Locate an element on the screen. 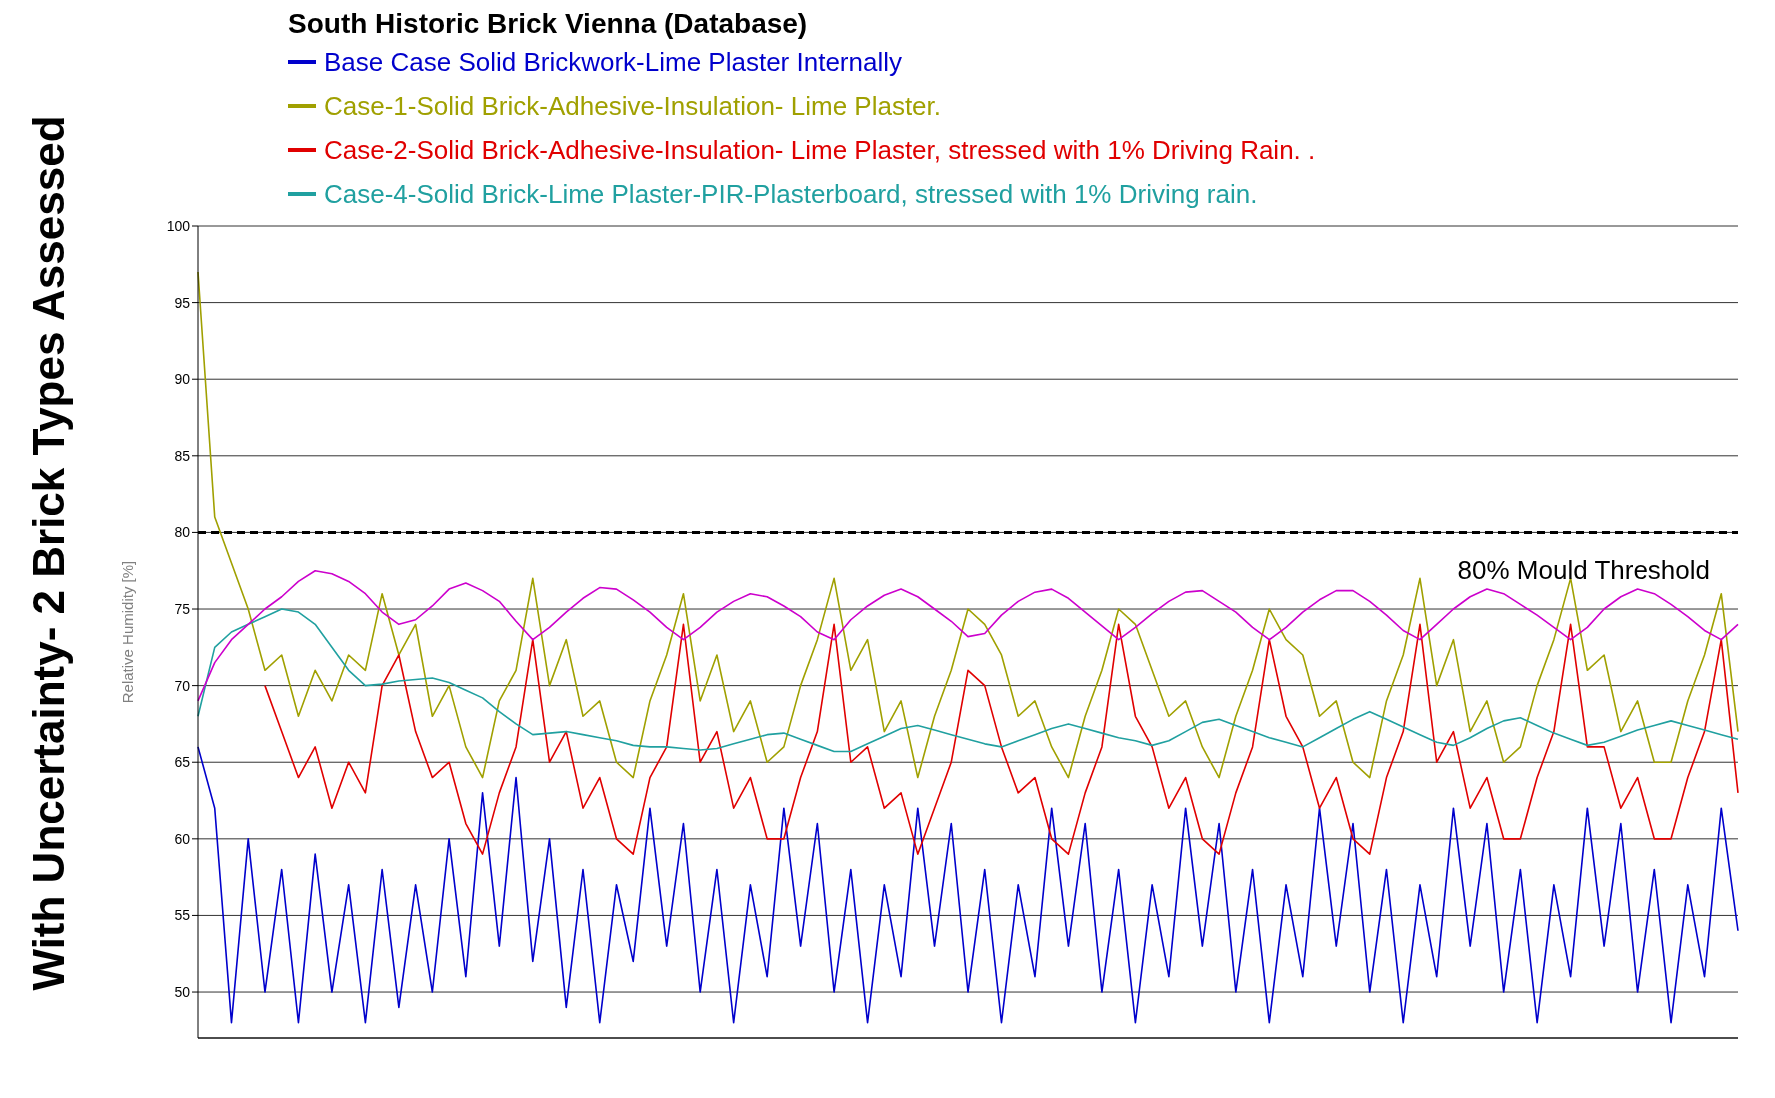 This screenshot has width=1775, height=1098. y-tick-label: 80 is located at coordinates (182, 532).